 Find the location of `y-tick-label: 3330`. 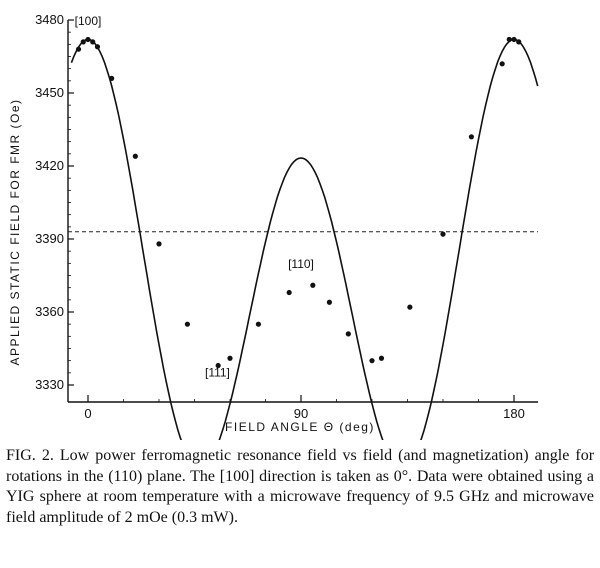

y-tick-label: 3330 is located at coordinates (49, 384).